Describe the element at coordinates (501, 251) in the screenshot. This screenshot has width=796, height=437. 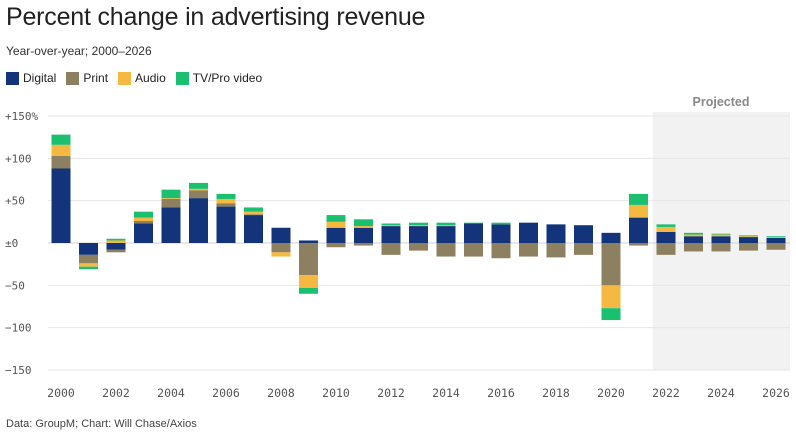
I see `bar-print-2016` at that location.